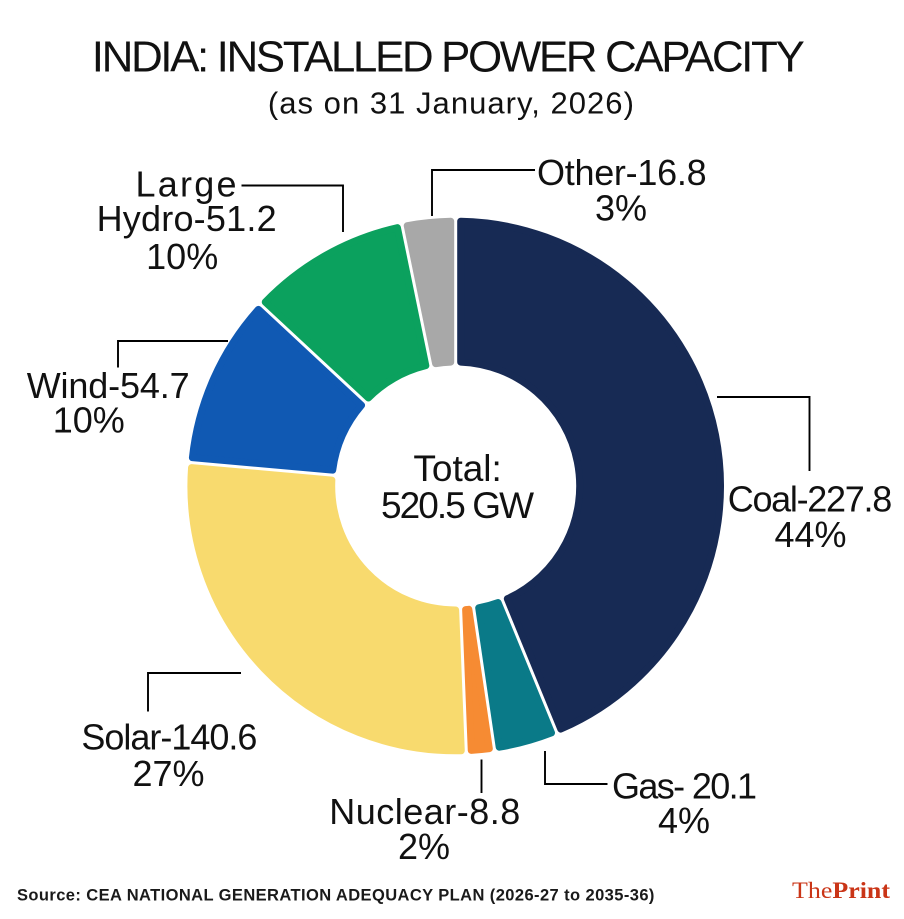  What do you see at coordinates (684, 786) in the screenshot?
I see `svg-text: Gas- 20.1` at bounding box center [684, 786].